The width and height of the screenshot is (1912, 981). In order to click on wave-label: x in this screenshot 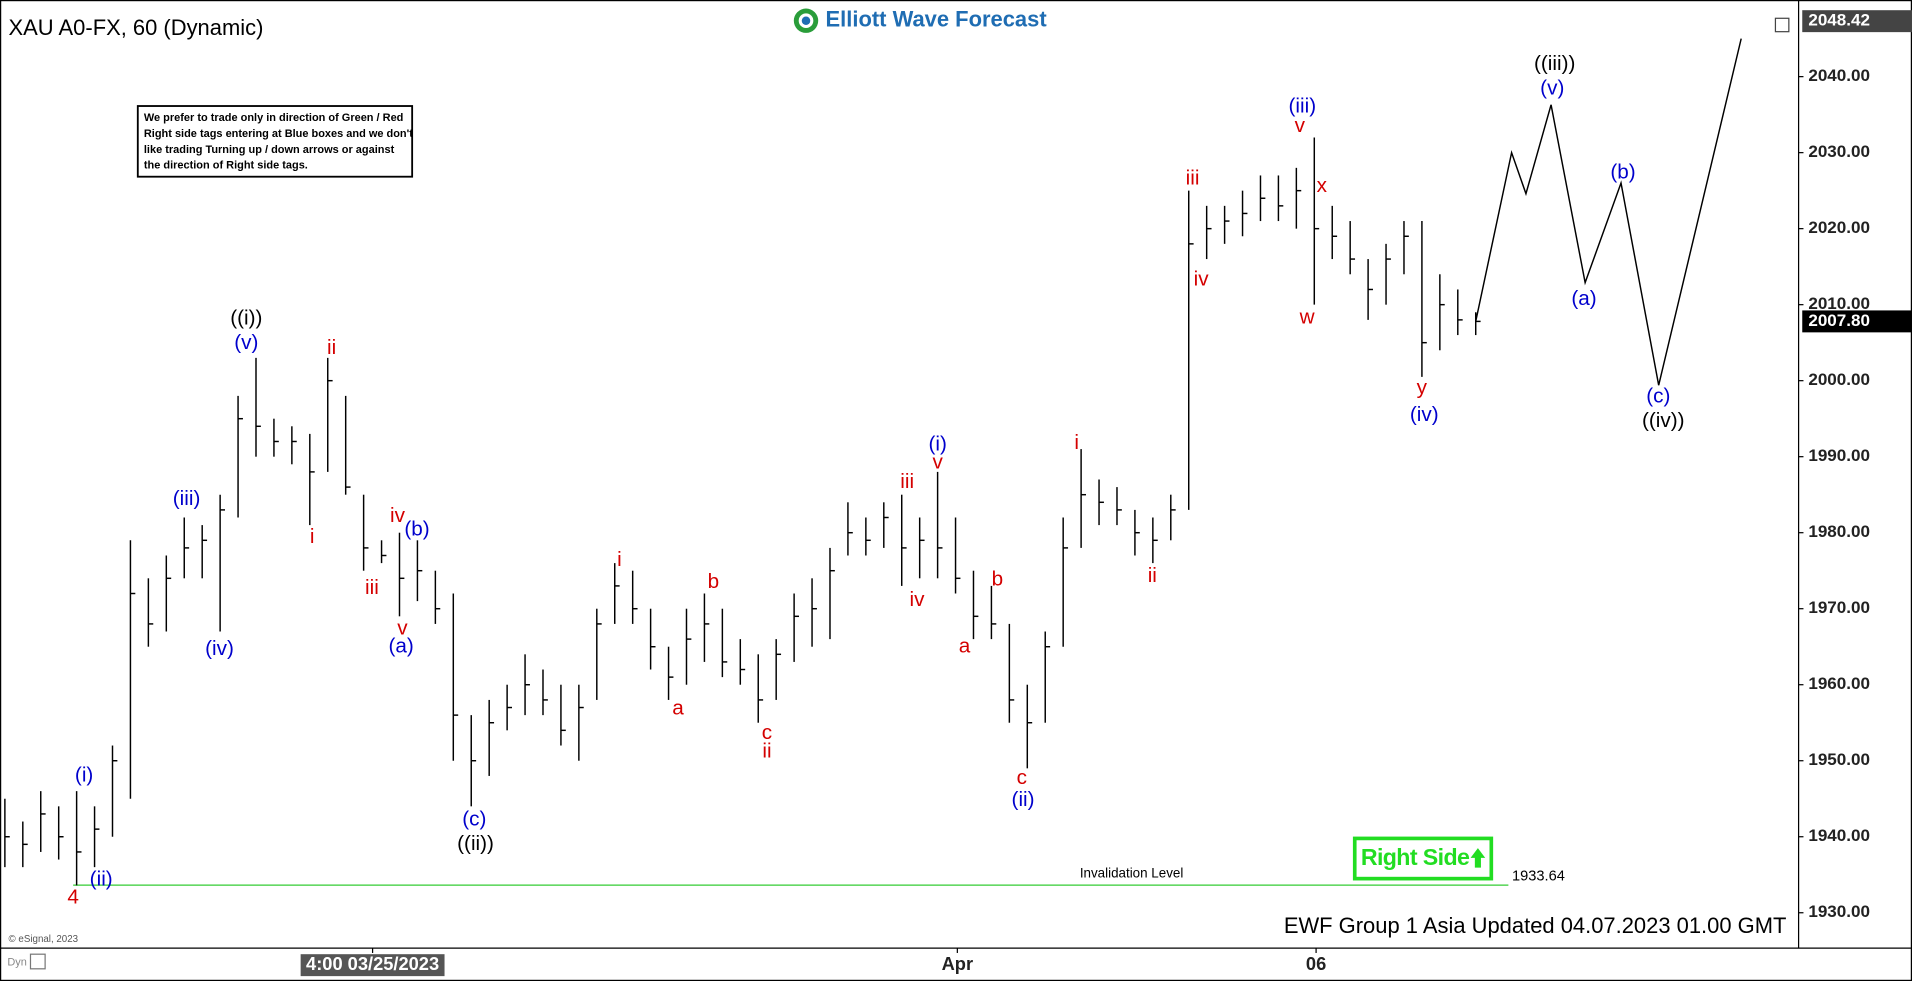, I will do `click(1322, 185)`.